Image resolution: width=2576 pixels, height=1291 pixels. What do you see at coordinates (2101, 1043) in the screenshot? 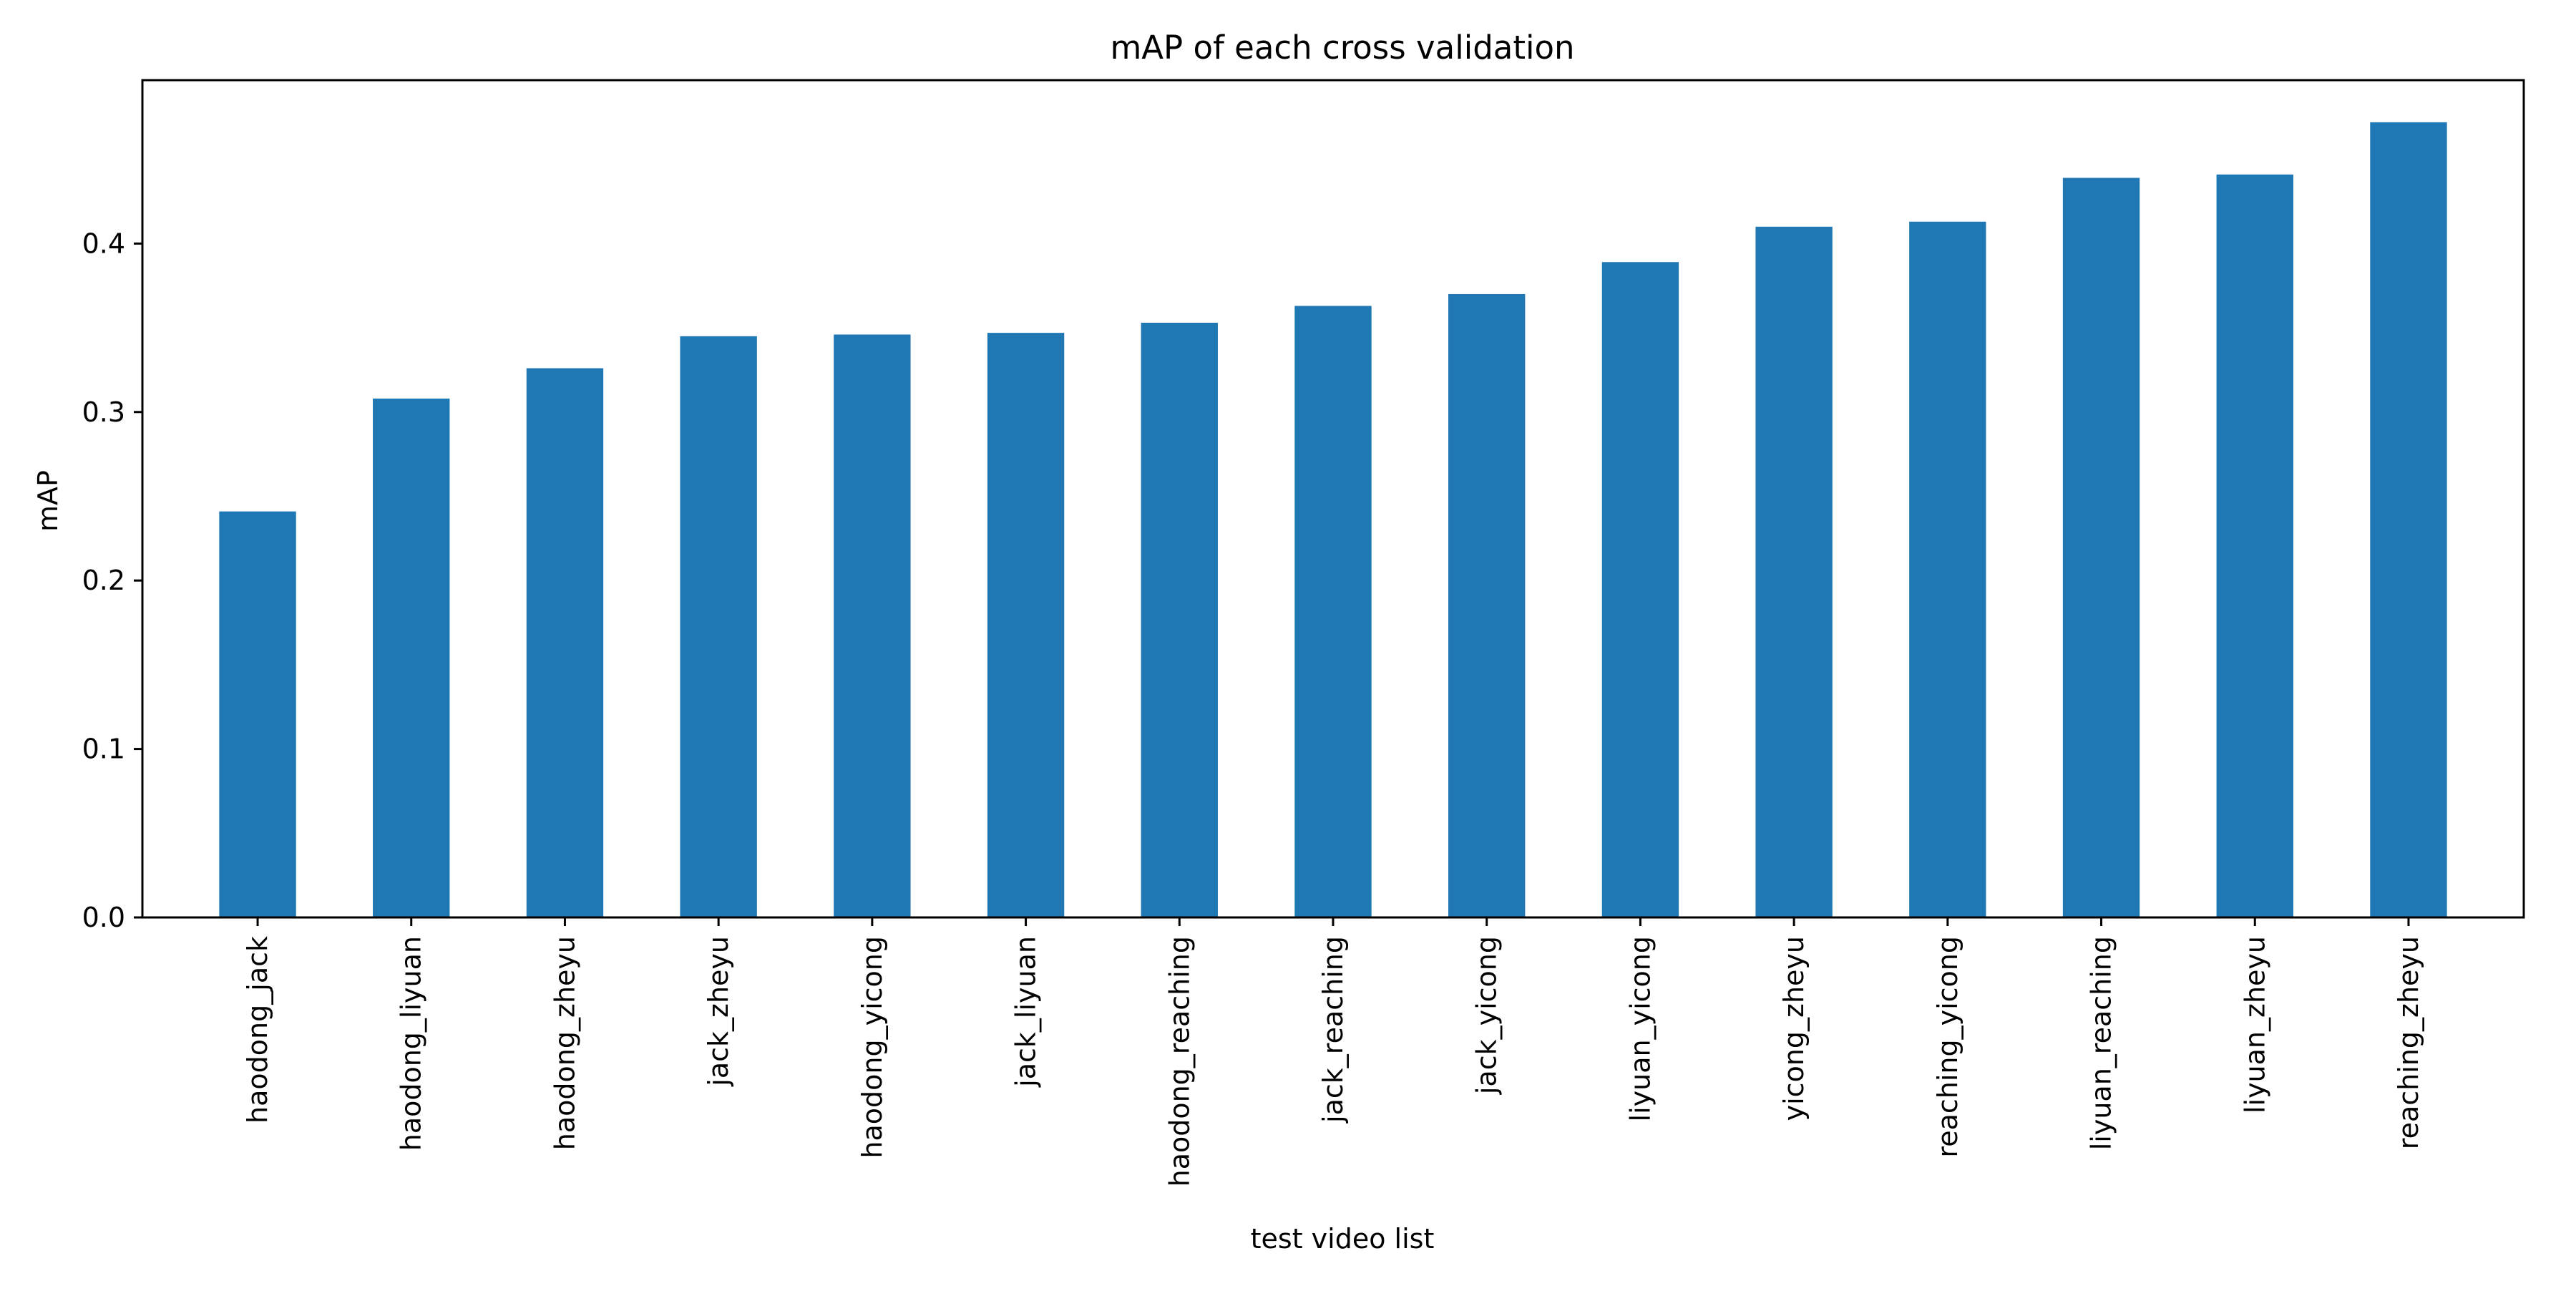
I see `x-tick-label: liyuan_reaching` at bounding box center [2101, 1043].